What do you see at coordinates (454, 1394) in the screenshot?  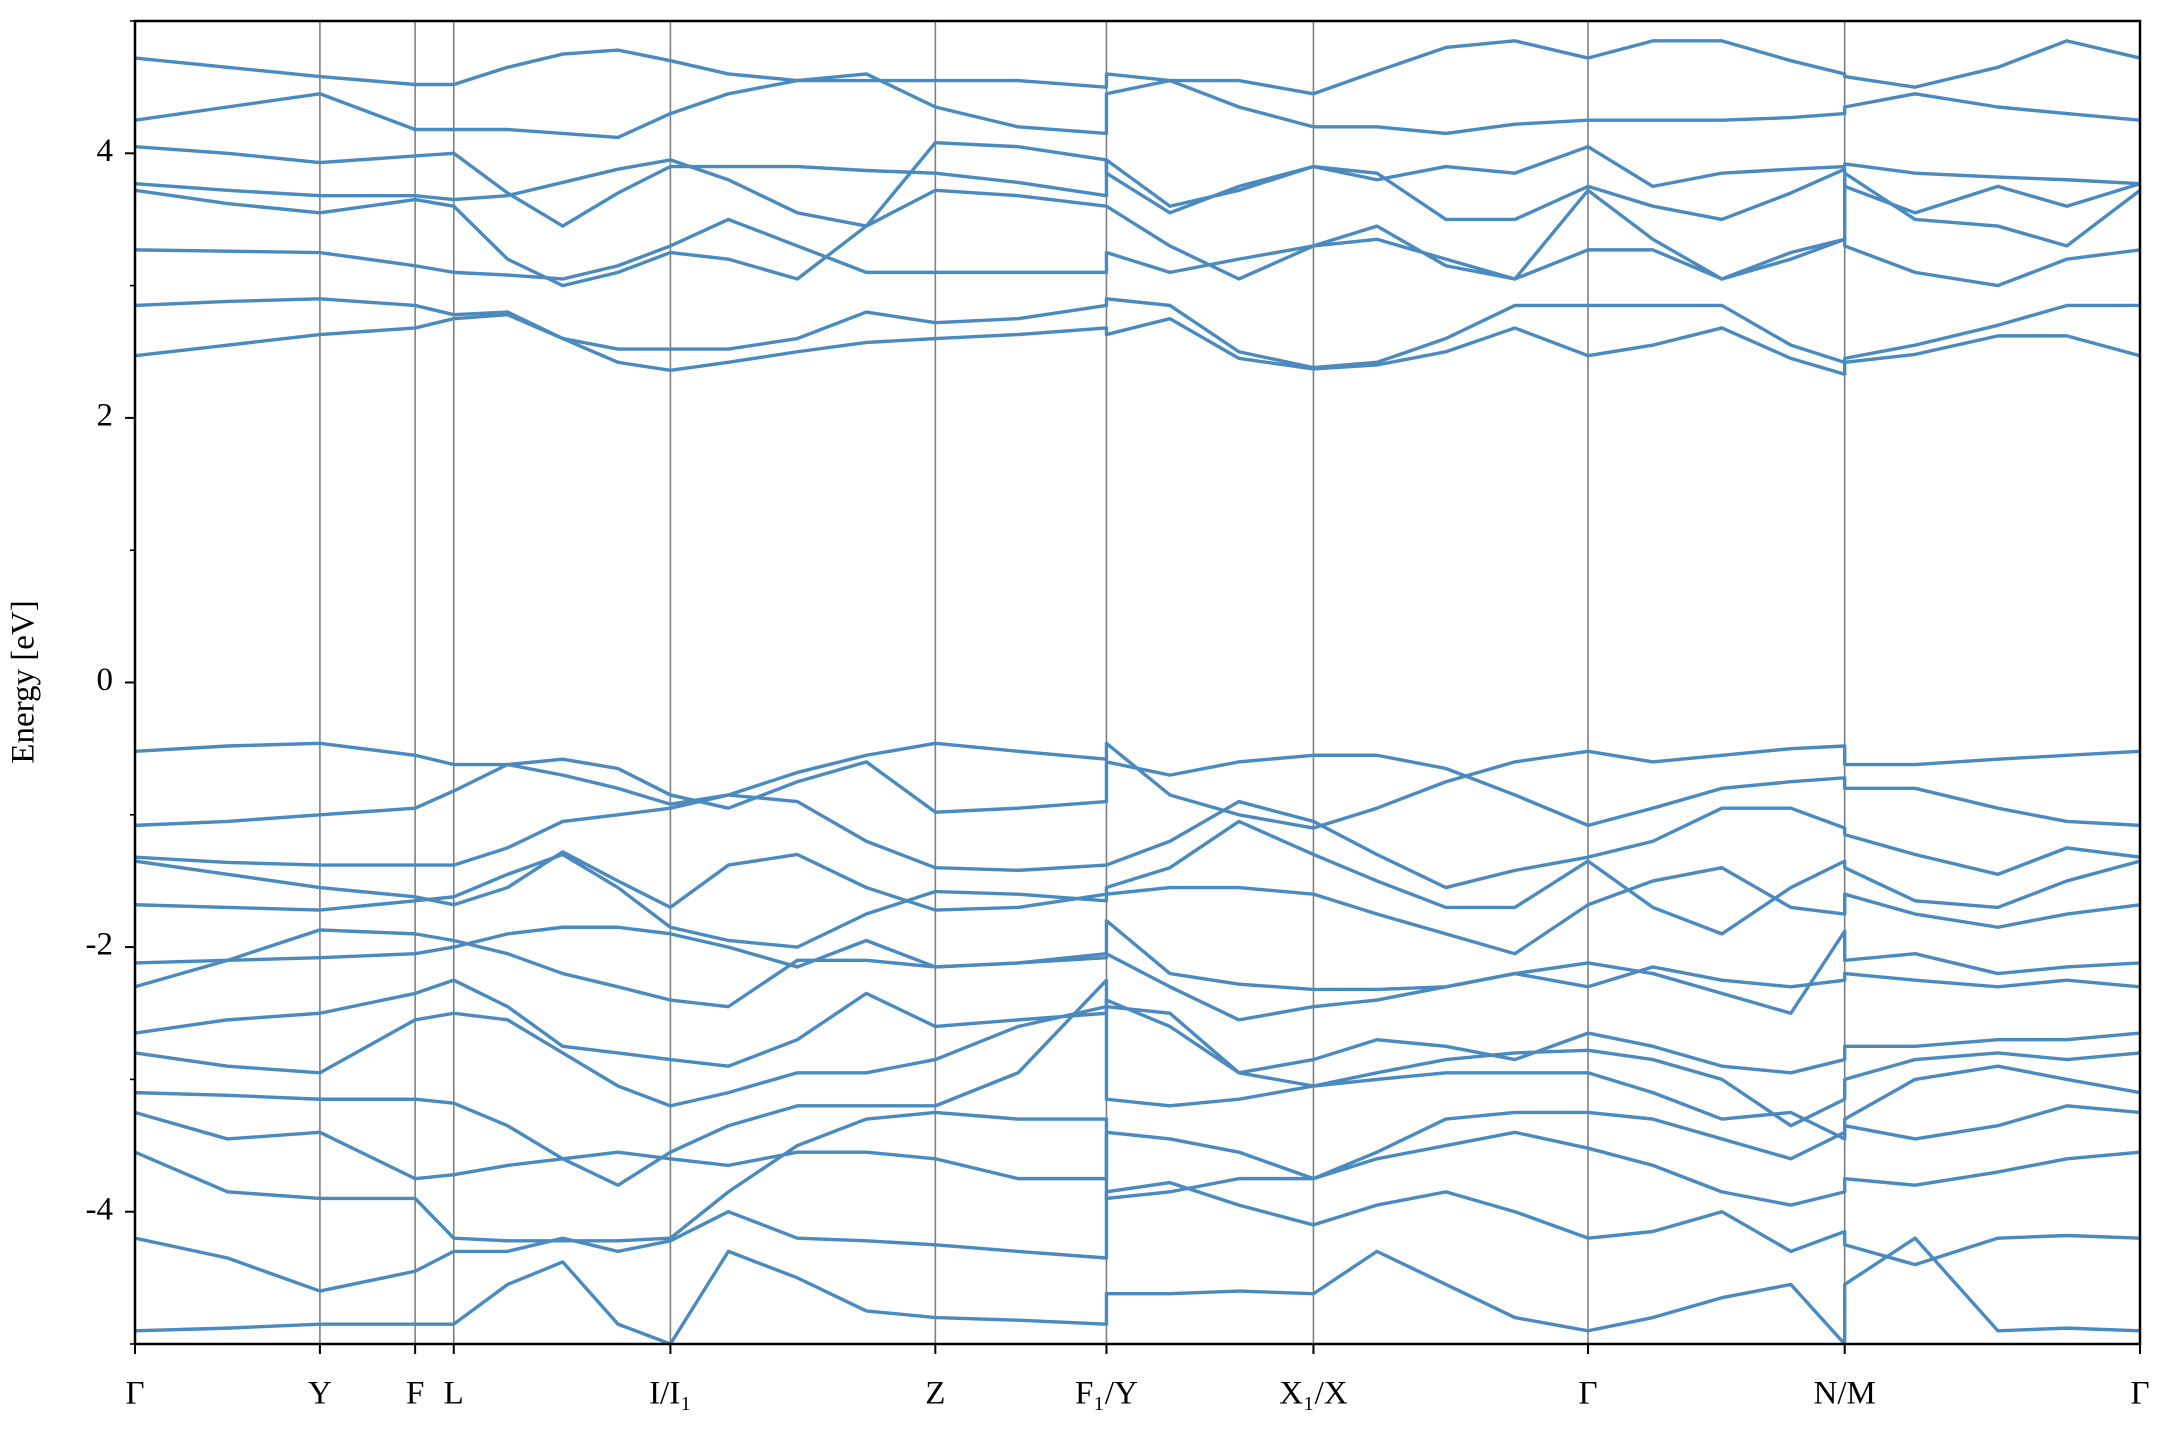 I see `x-tick-label: L` at bounding box center [454, 1394].